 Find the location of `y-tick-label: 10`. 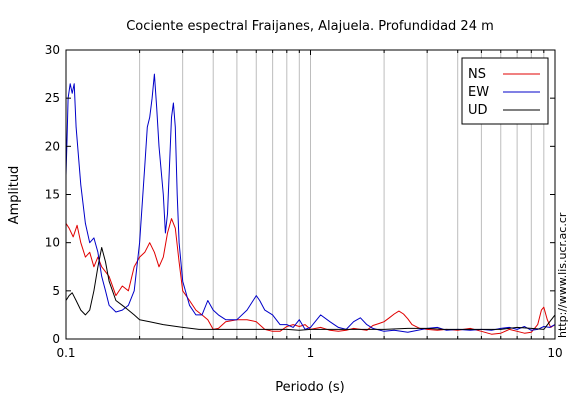

y-tick-label: 10 is located at coordinates (52, 243).